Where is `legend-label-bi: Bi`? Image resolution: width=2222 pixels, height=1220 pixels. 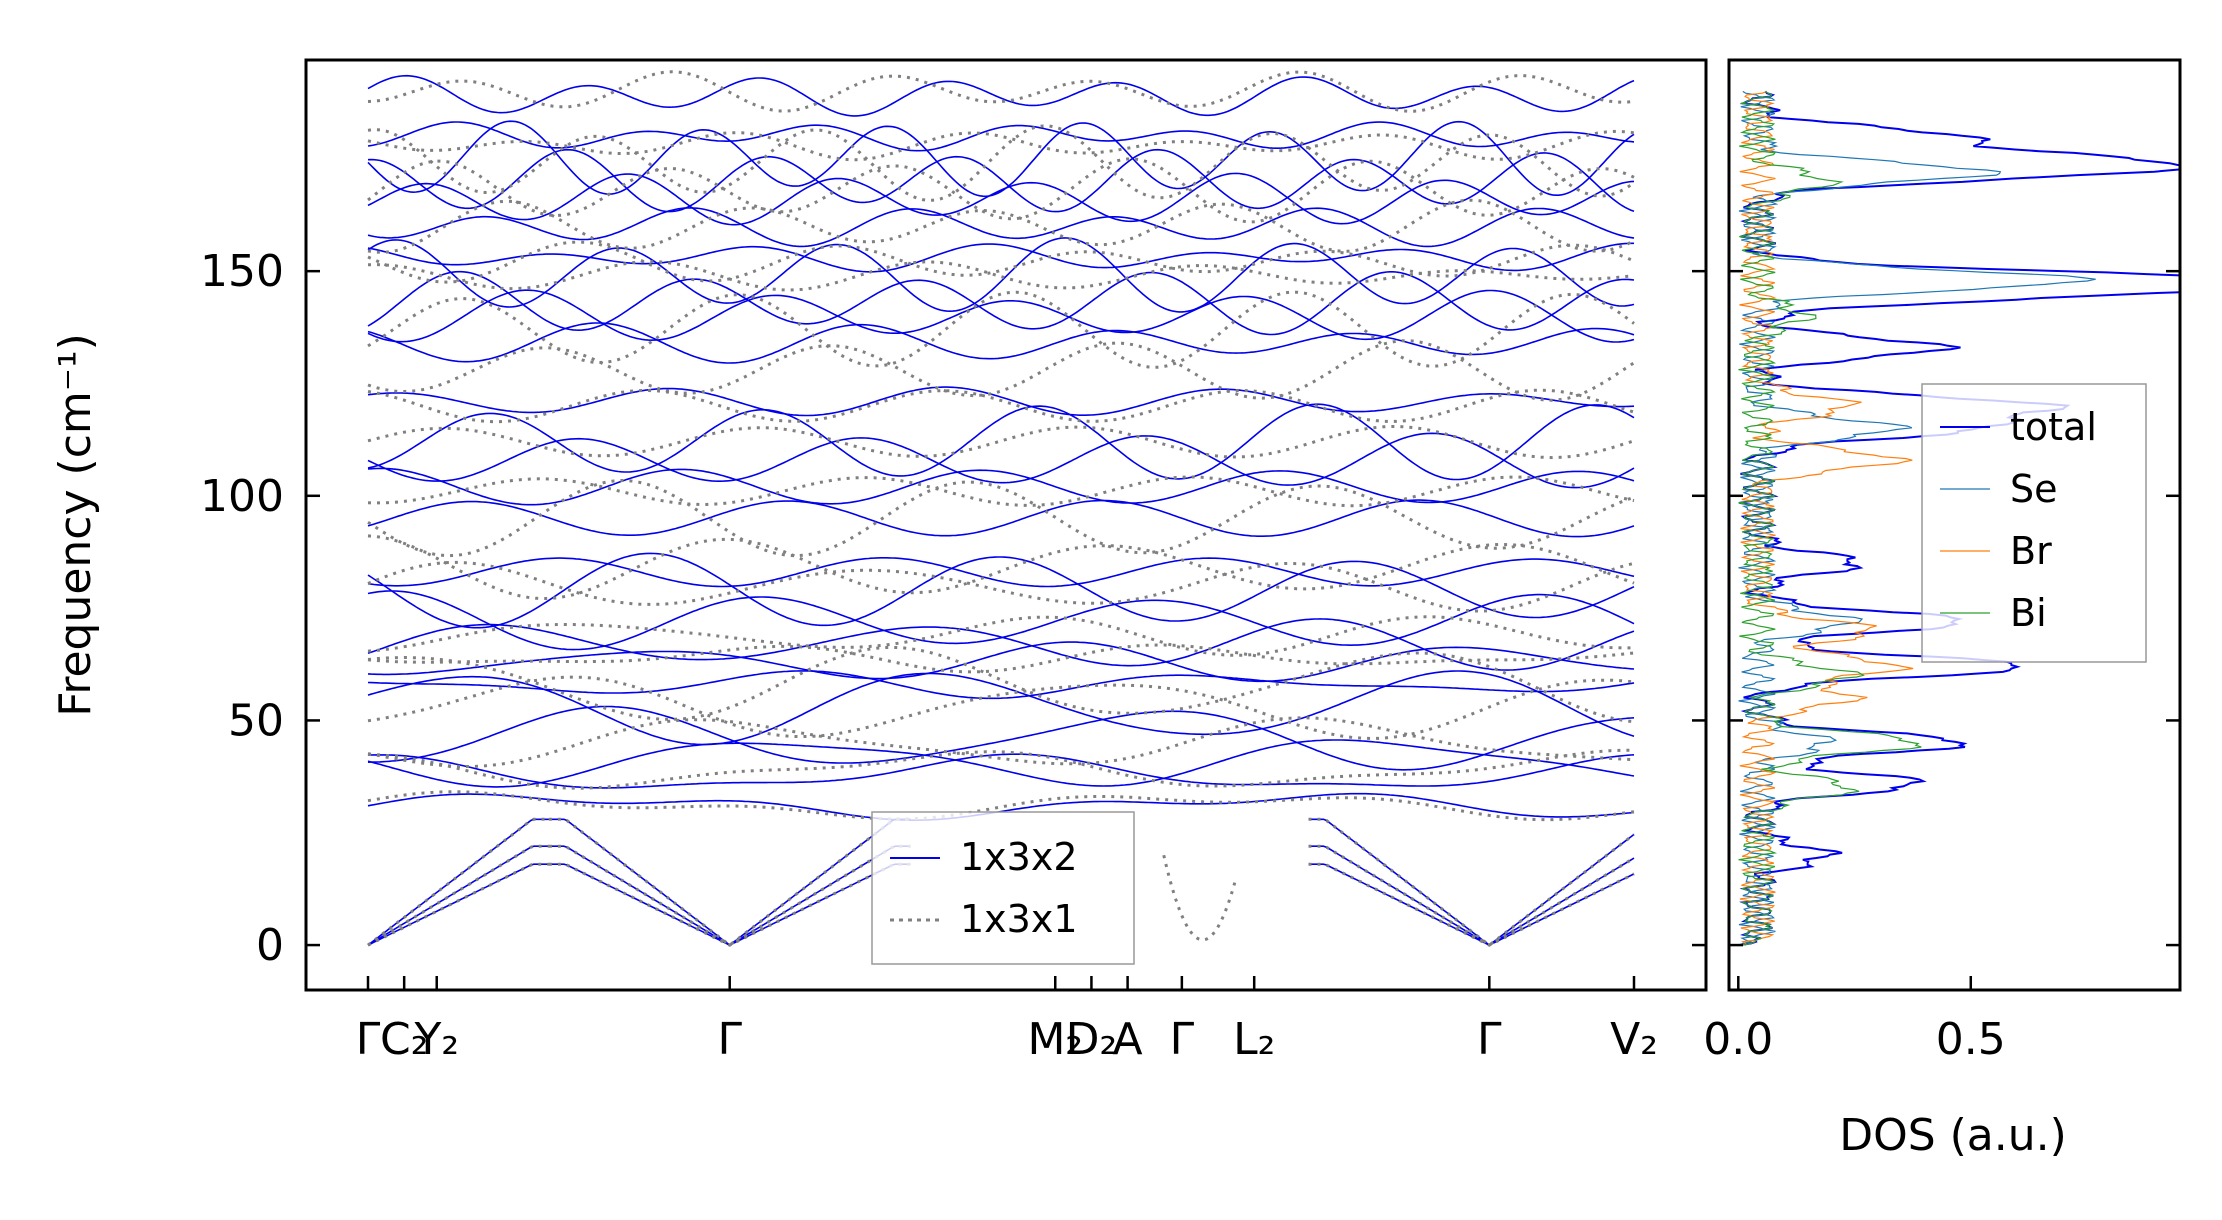 legend-label-bi: Bi is located at coordinates (2028, 613).